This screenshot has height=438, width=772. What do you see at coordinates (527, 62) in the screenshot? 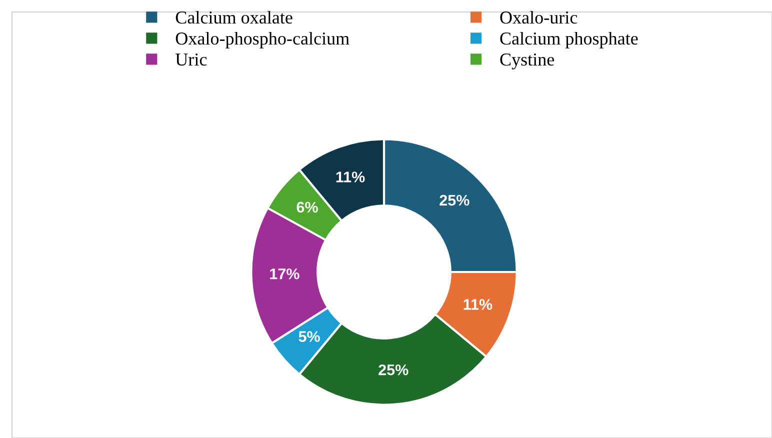
I see `legend-label: Cystine` at bounding box center [527, 62].